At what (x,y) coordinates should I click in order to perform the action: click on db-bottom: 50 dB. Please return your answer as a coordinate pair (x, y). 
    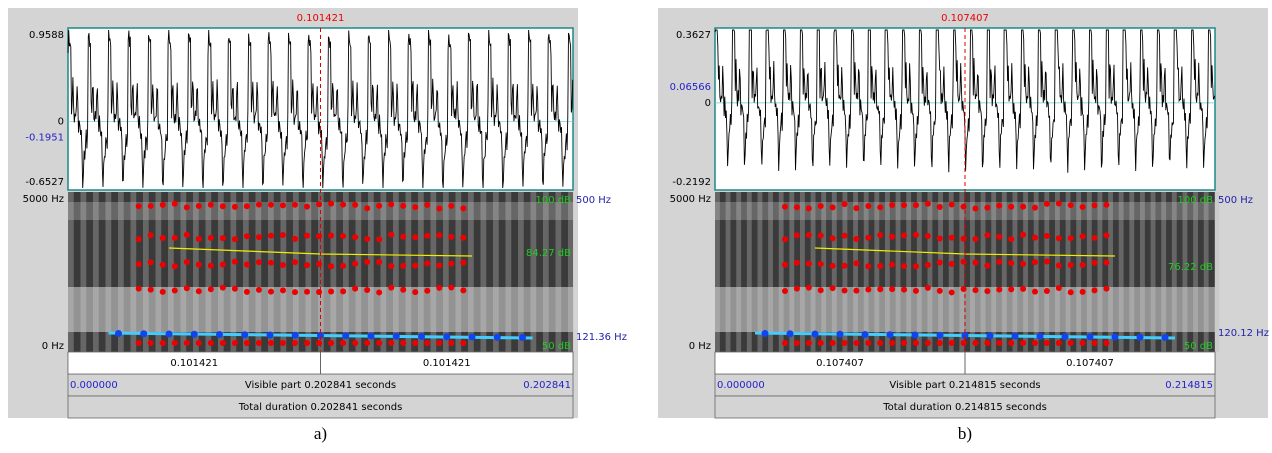
    Looking at the image, I should click on (556, 346).